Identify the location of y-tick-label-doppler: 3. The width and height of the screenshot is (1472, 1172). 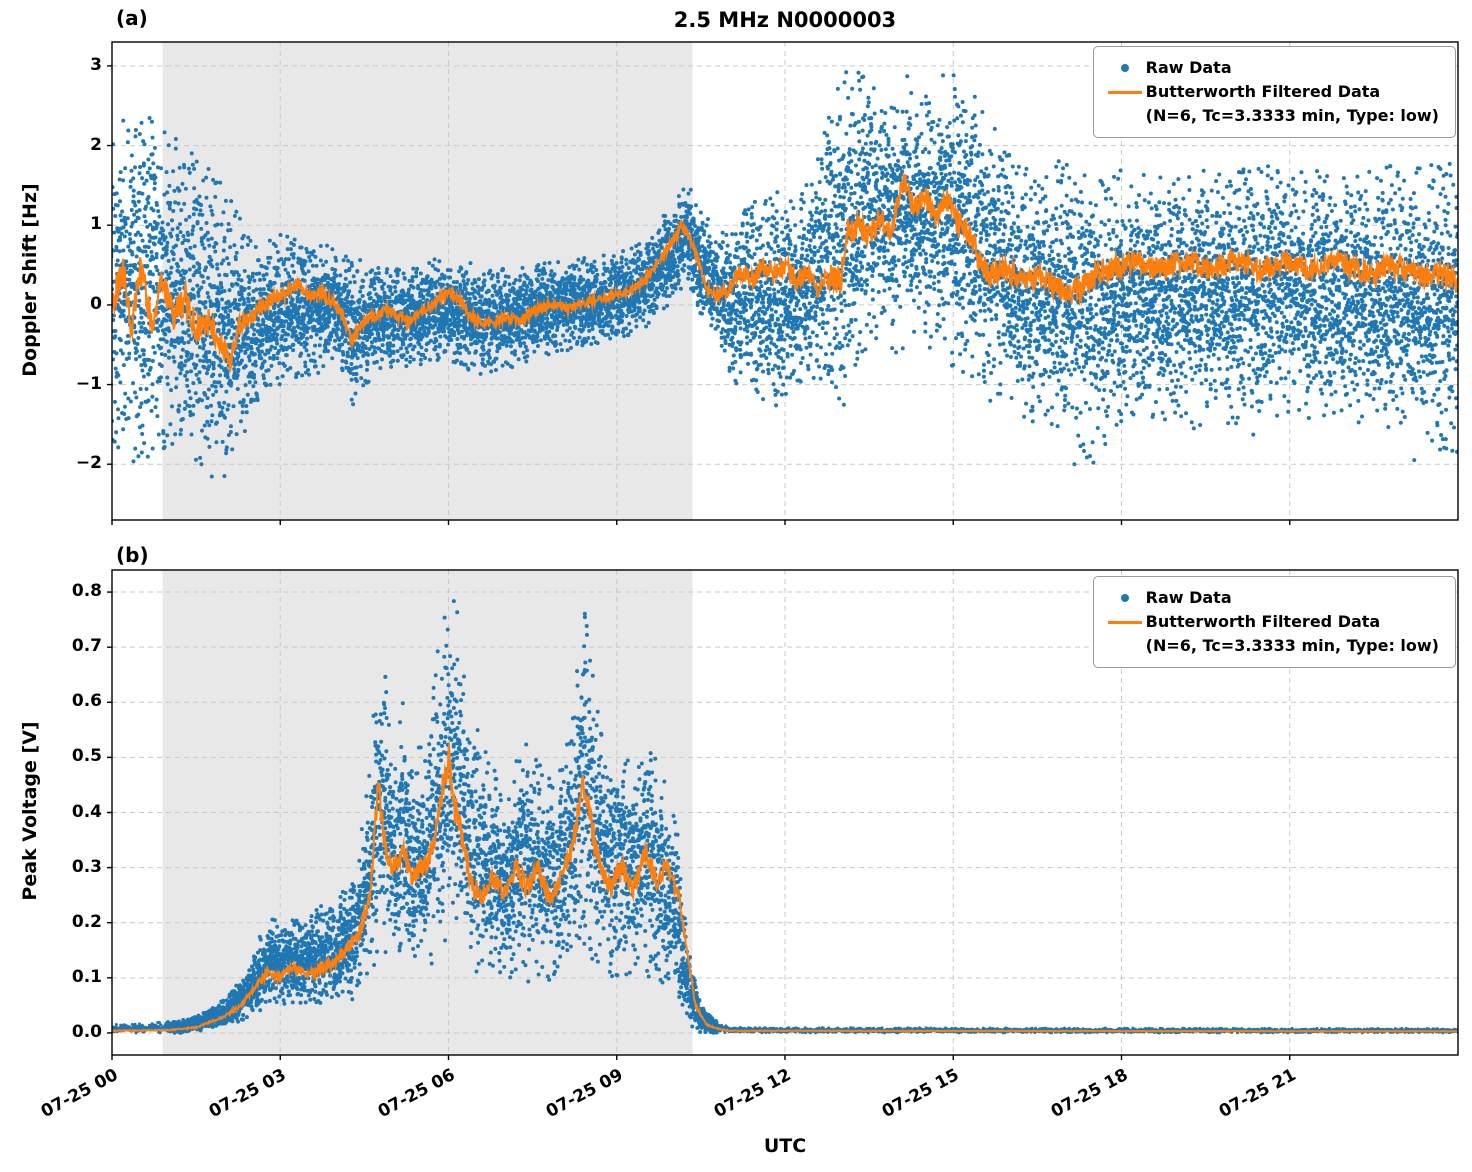
(96, 64).